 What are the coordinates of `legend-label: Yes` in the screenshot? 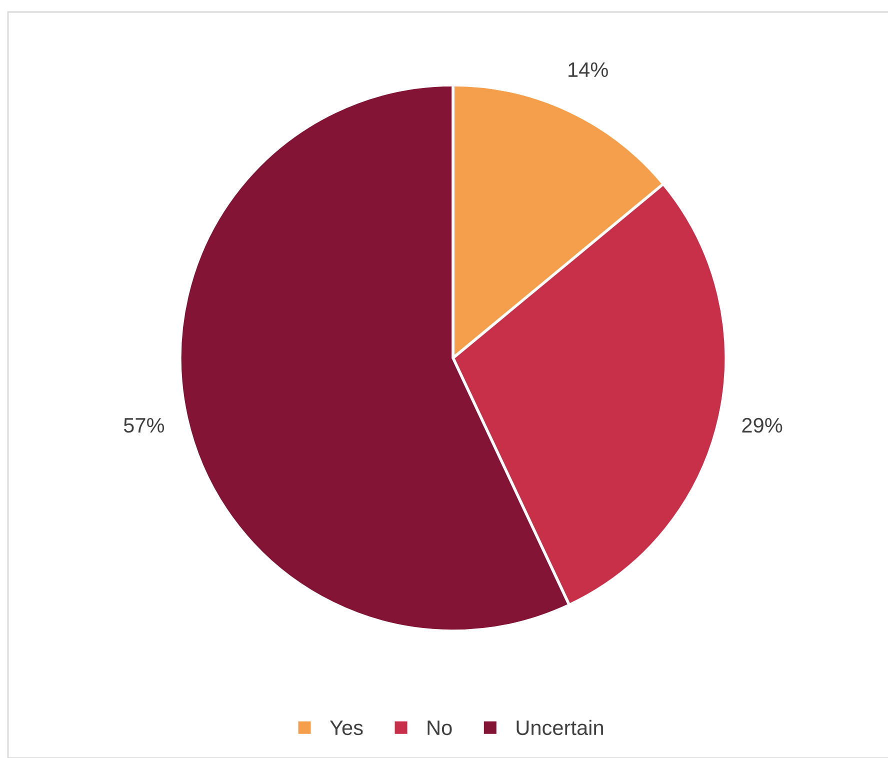 It's located at (346, 728).